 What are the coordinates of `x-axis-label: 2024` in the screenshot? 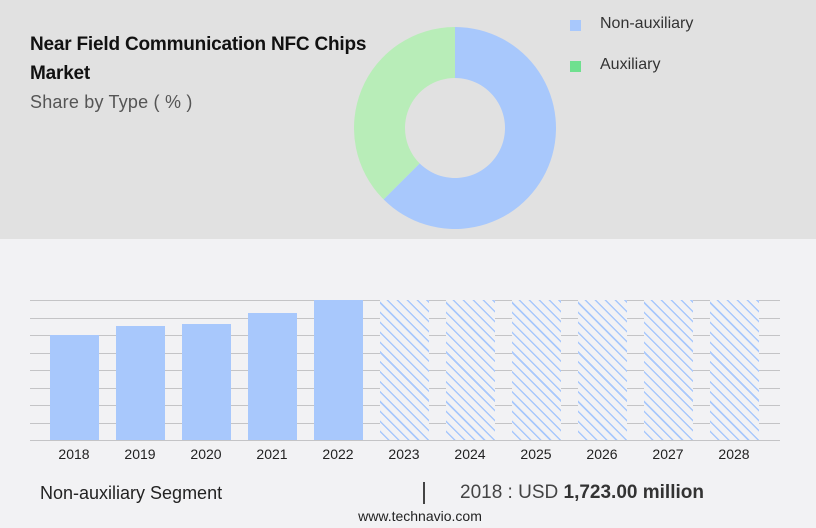 It's located at (470, 454).